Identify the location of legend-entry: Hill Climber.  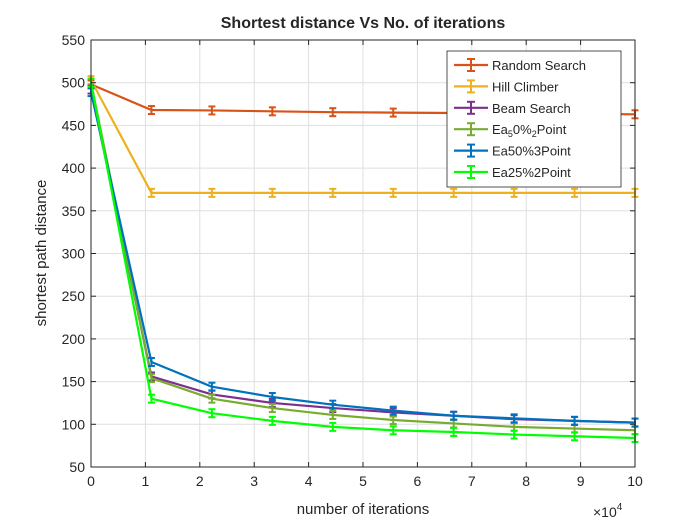
(506, 86).